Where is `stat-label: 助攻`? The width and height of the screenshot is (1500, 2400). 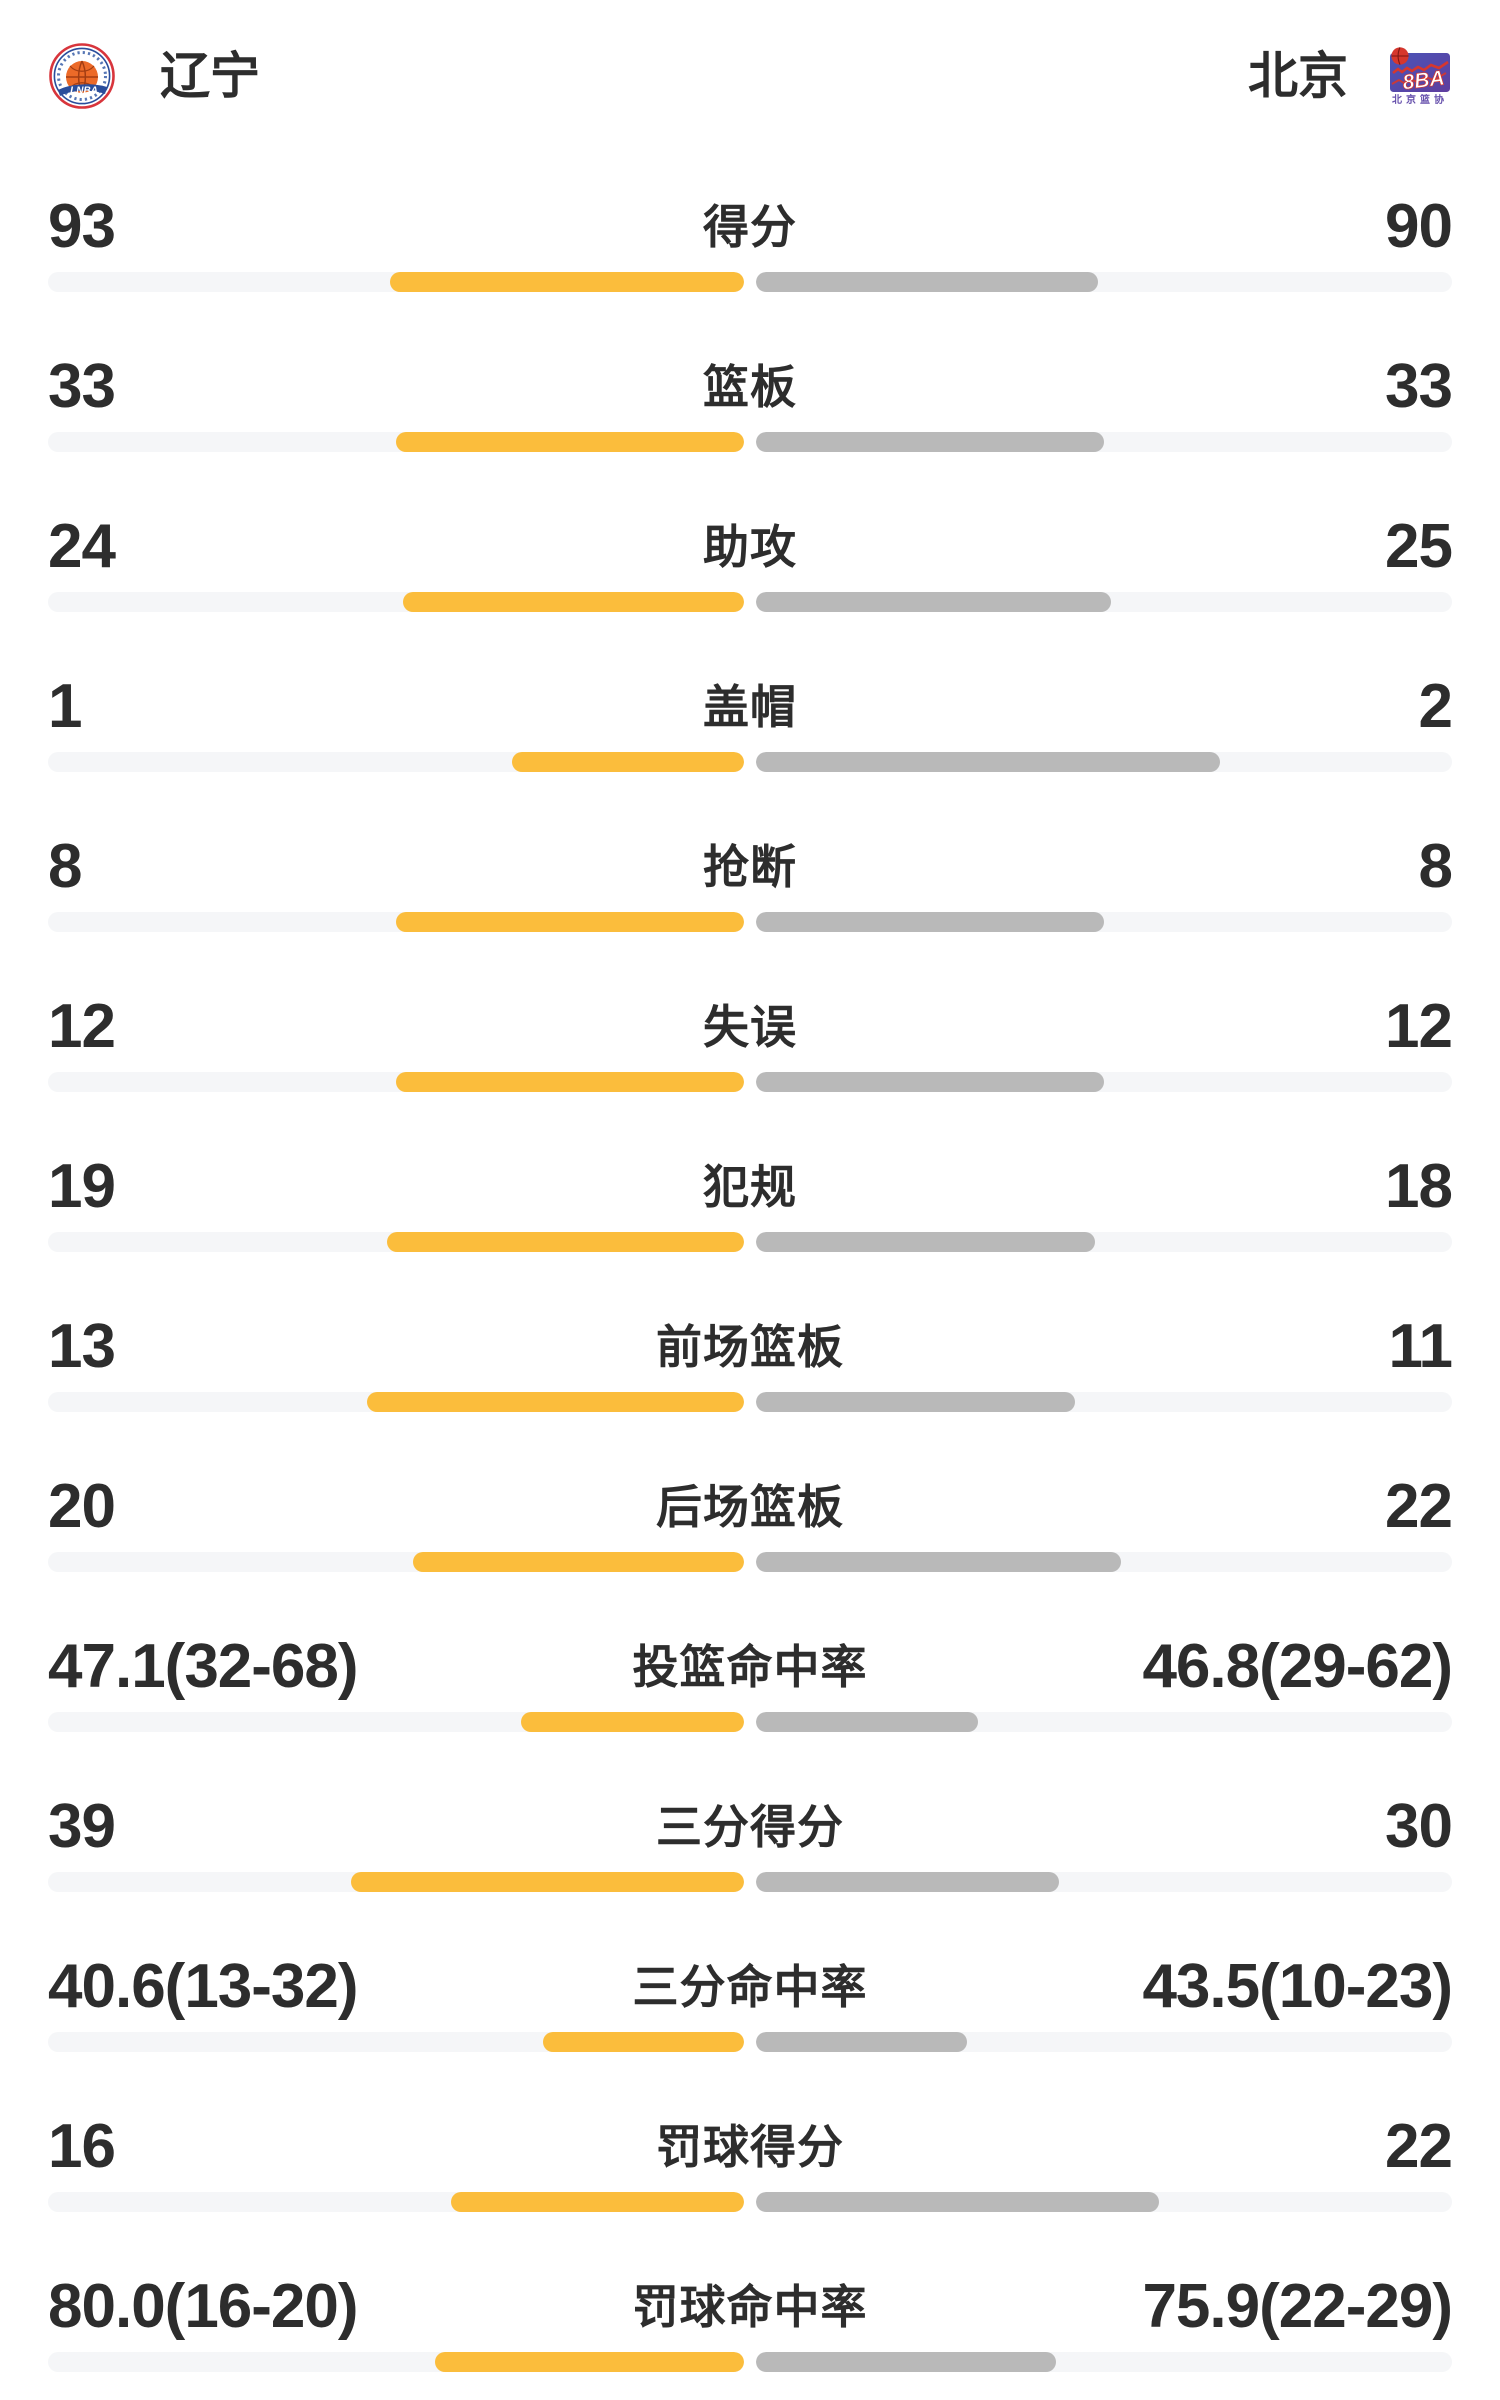 stat-label: 助攻 is located at coordinates (750, 547).